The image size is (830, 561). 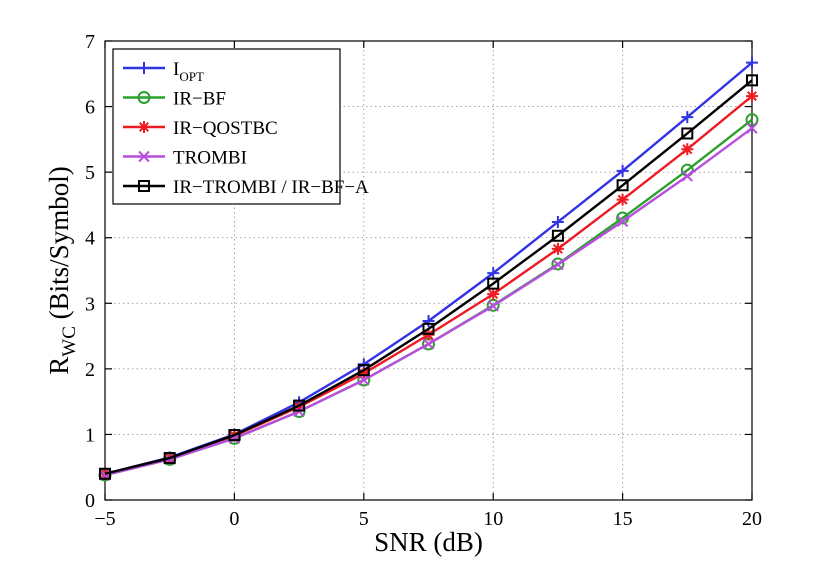 What do you see at coordinates (163, 71) in the screenshot?
I see `legend-item: IOPT` at bounding box center [163, 71].